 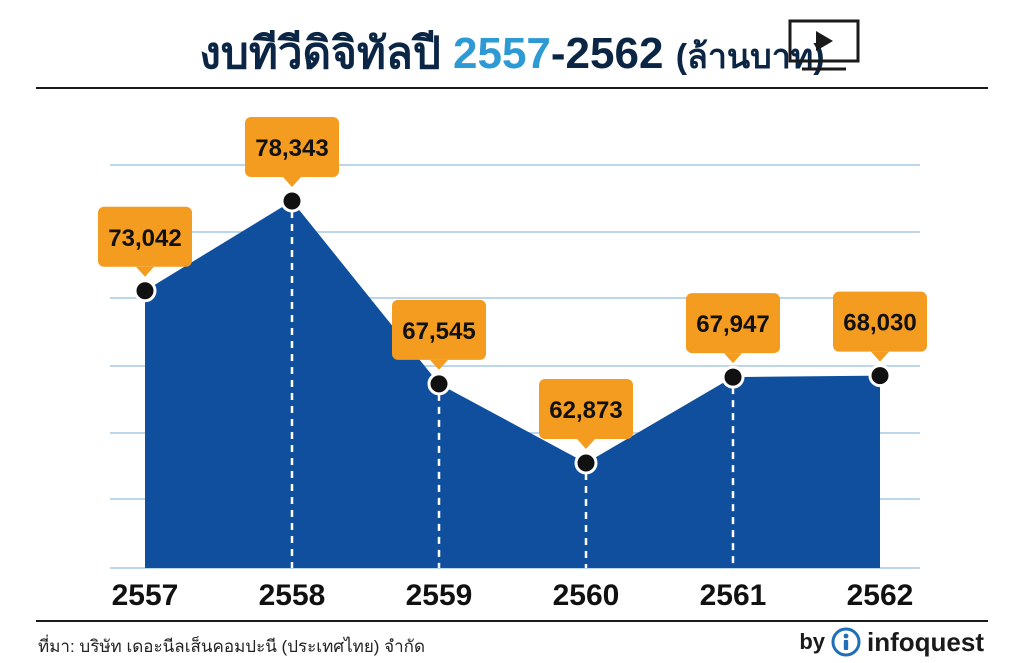 I want to click on brand-logo: by infoquest, so click(x=891, y=642).